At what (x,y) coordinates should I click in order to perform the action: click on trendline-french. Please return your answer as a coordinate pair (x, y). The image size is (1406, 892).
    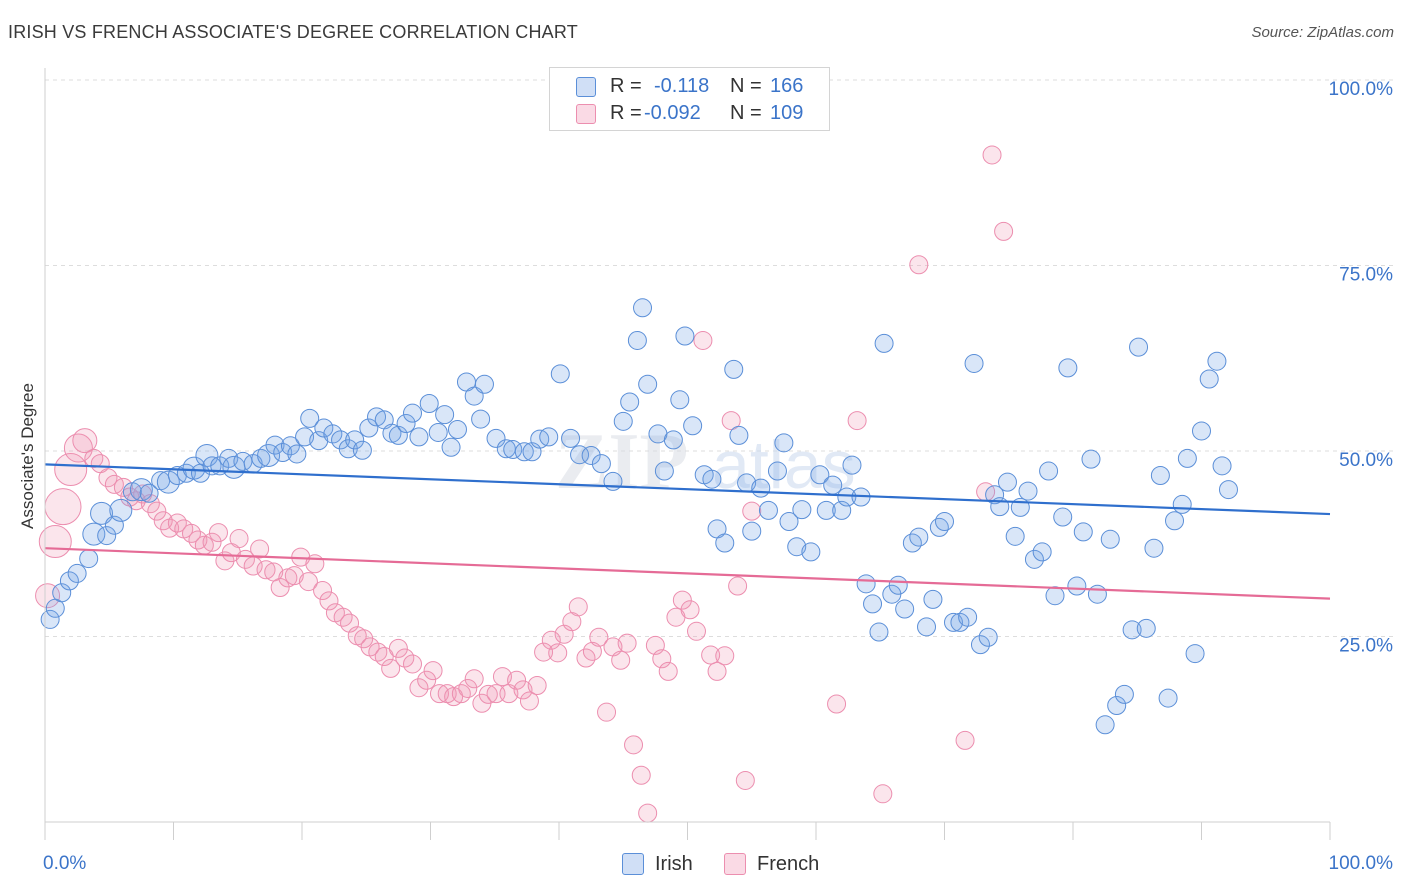
    Looking at the image, I should click on (687, 573).